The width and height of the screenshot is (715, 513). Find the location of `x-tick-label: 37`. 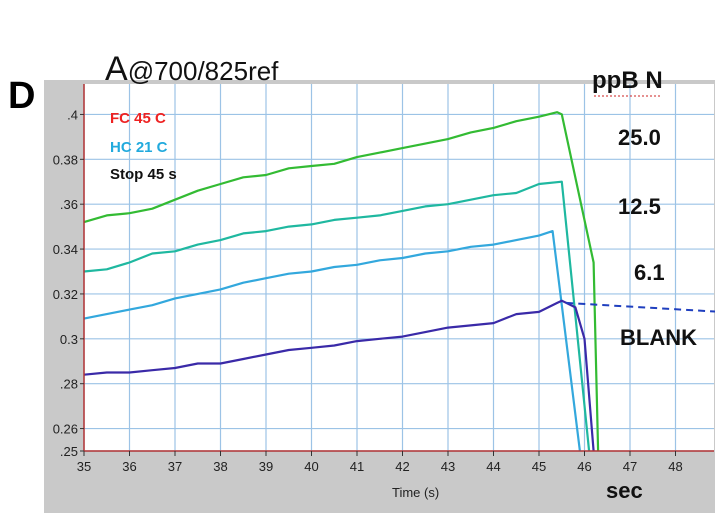

x-tick-label: 37 is located at coordinates (175, 466).